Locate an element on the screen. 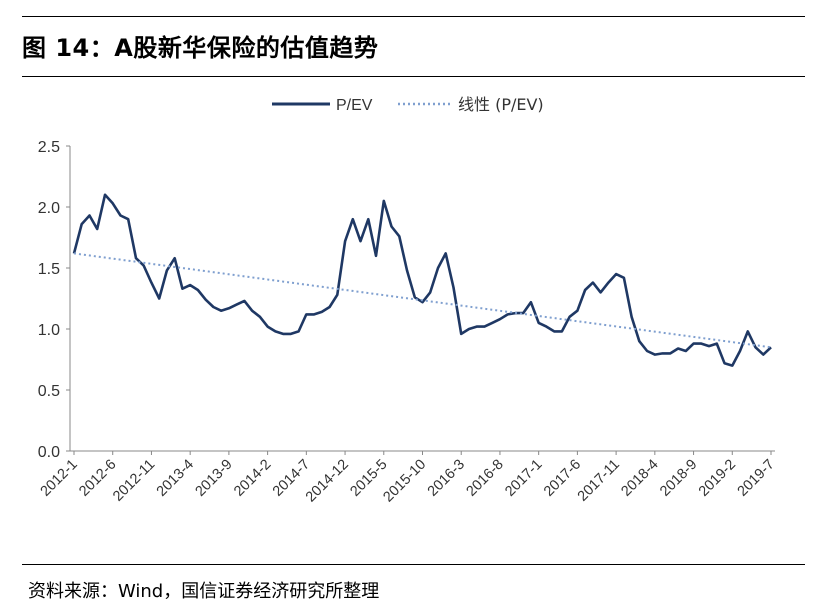 The width and height of the screenshot is (817, 612). x-tick-label: 2018-4 is located at coordinates (639, 478).